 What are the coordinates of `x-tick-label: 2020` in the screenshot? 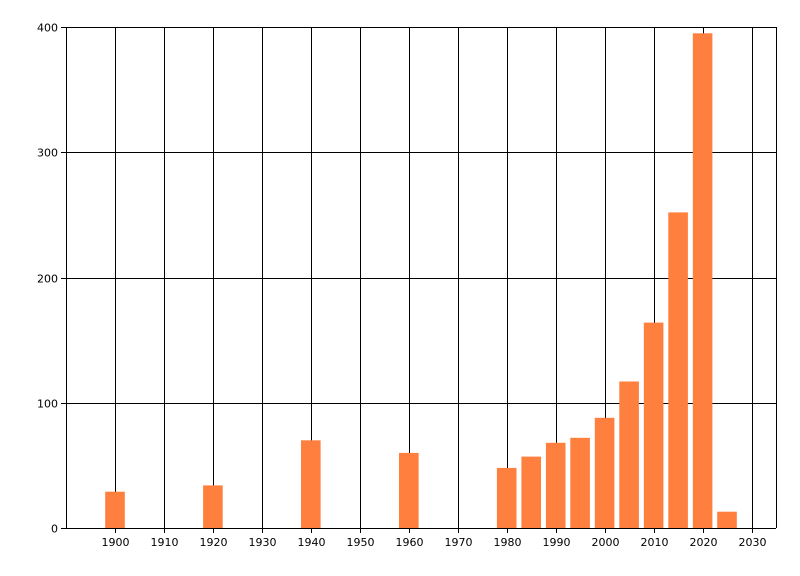 It's located at (704, 542).